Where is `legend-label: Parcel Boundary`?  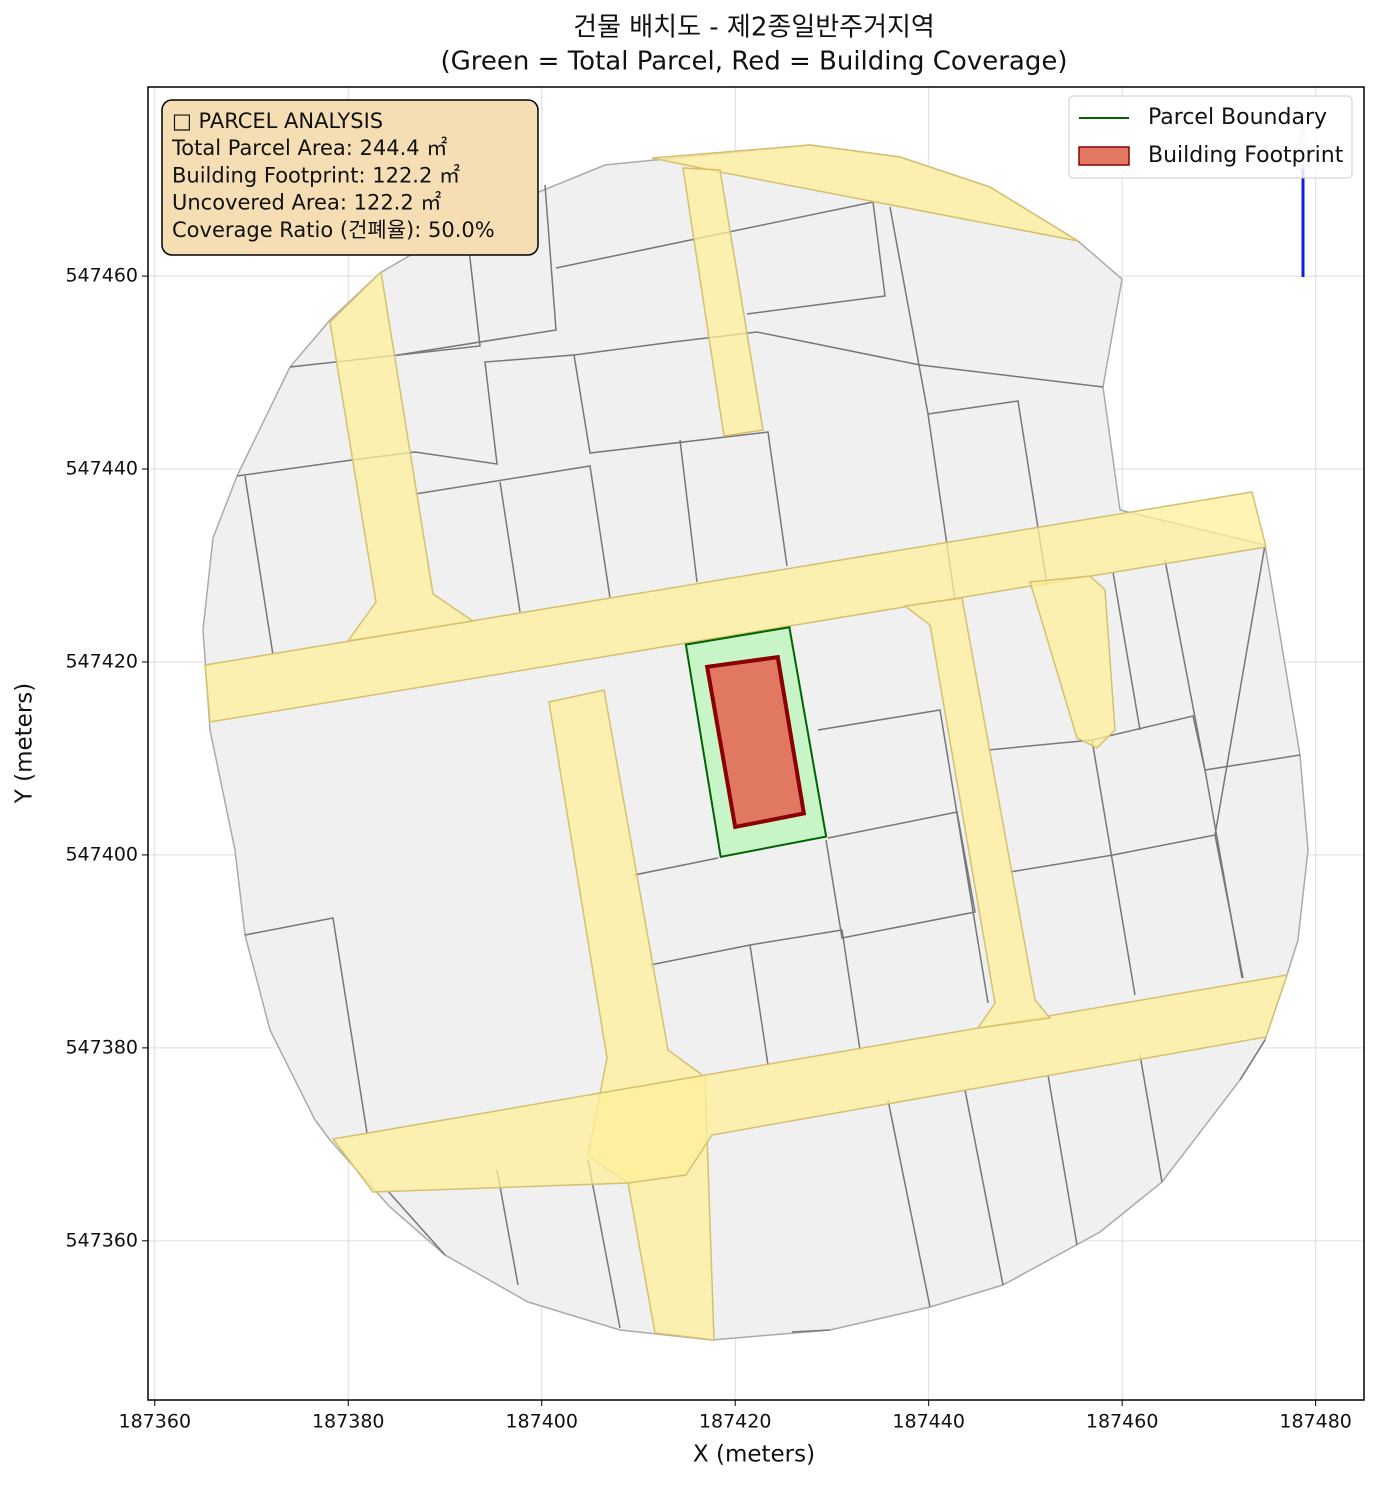 legend-label: Parcel Boundary is located at coordinates (1237, 117).